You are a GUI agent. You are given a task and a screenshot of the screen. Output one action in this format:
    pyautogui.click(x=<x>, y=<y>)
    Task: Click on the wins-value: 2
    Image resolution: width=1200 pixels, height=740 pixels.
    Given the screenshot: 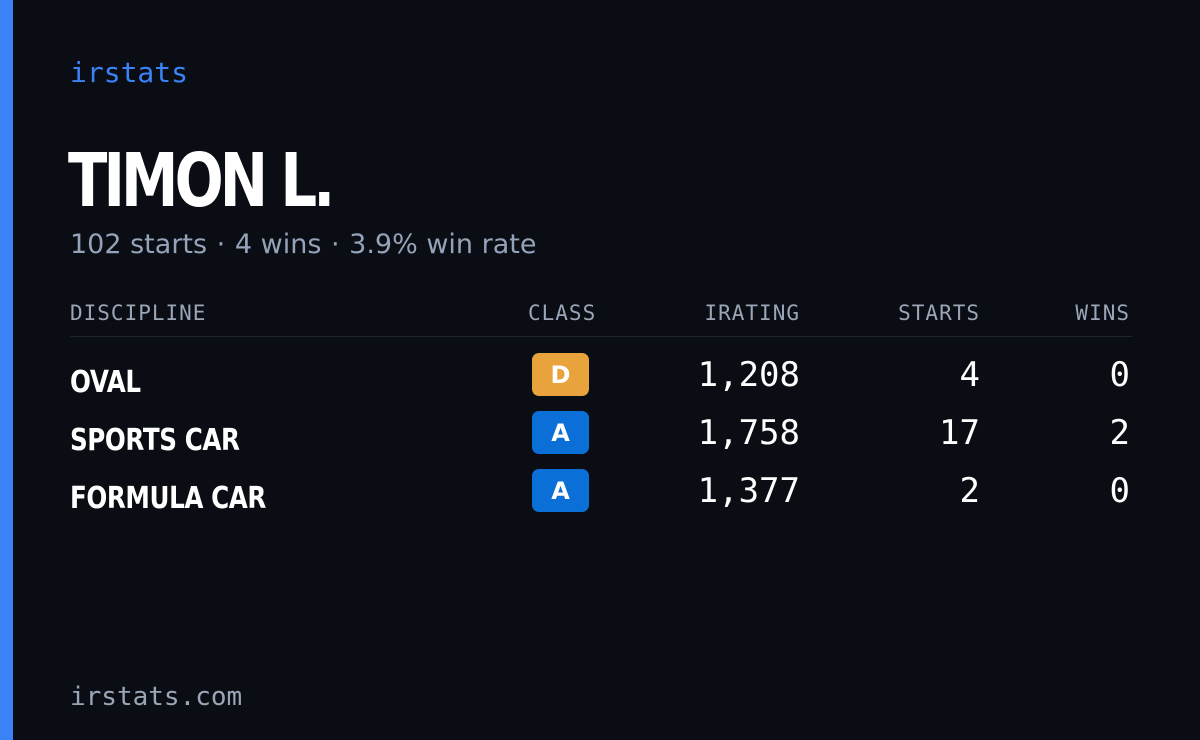 What is the action you would take?
    pyautogui.click(x=1119, y=433)
    